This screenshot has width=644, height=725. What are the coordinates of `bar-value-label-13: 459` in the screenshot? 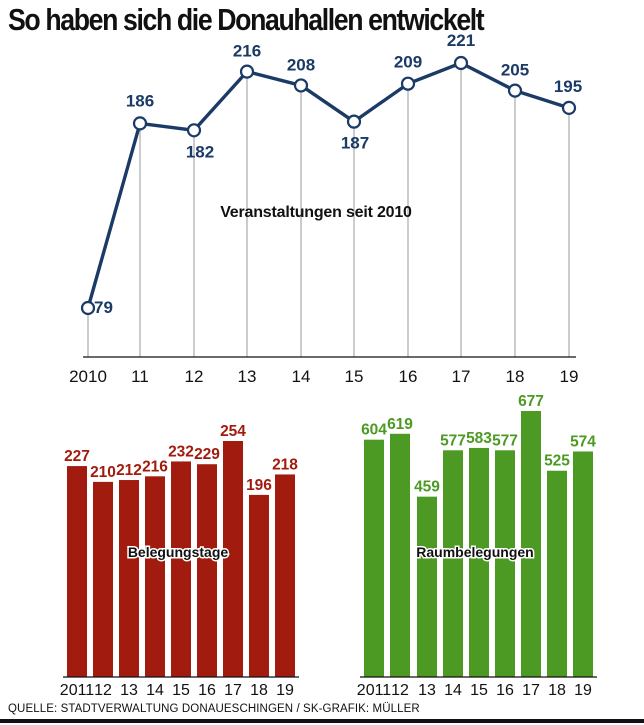 It's located at (427, 487).